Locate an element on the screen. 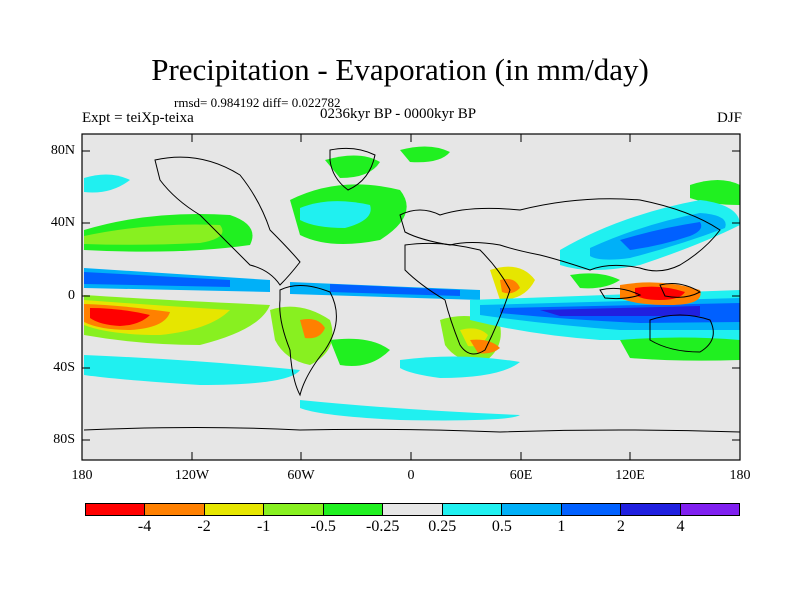 The image size is (800, 600). x-label-180w: 180 is located at coordinates (82, 475).